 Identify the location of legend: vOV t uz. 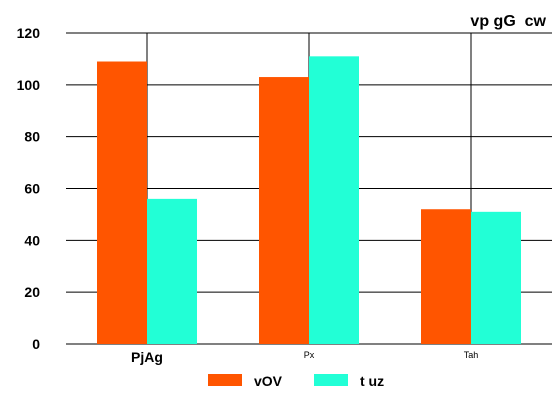
(296, 381).